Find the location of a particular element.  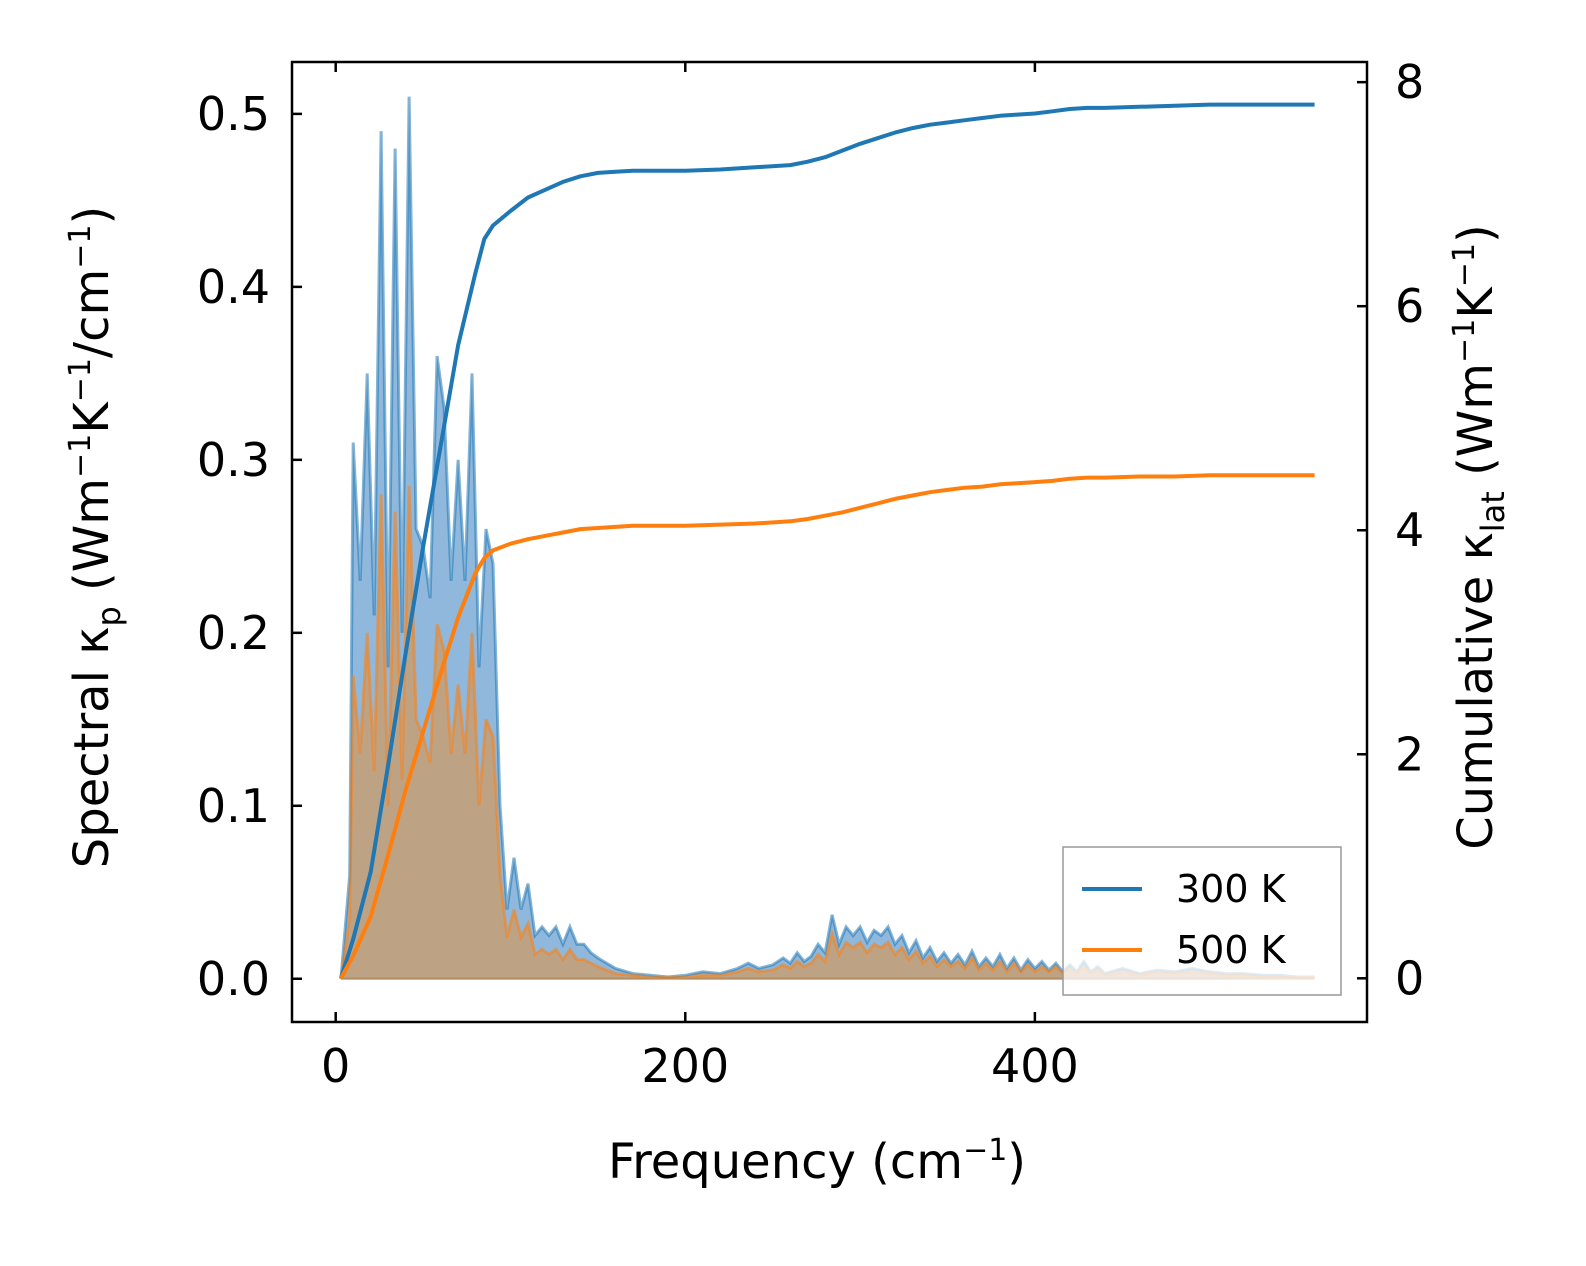

x-tick-label: 400 is located at coordinates (1035, 1066).